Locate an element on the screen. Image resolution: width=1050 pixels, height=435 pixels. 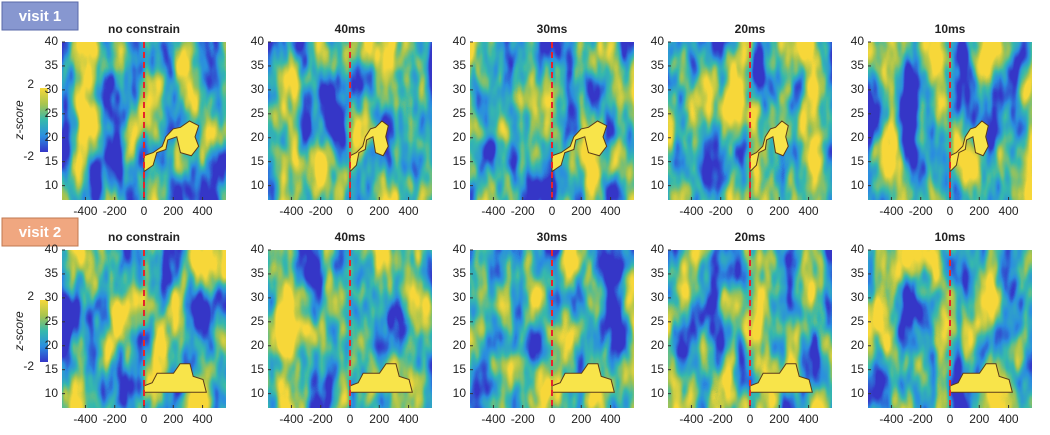
colorbar-tick-label: -2 is located at coordinates (28, 156).